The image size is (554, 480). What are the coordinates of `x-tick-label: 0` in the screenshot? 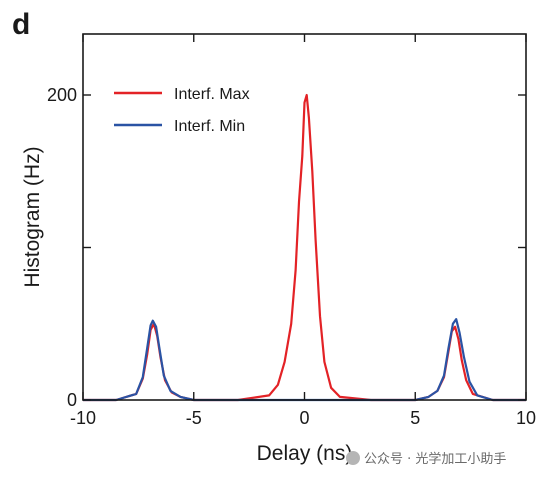 It's located at (304, 418).